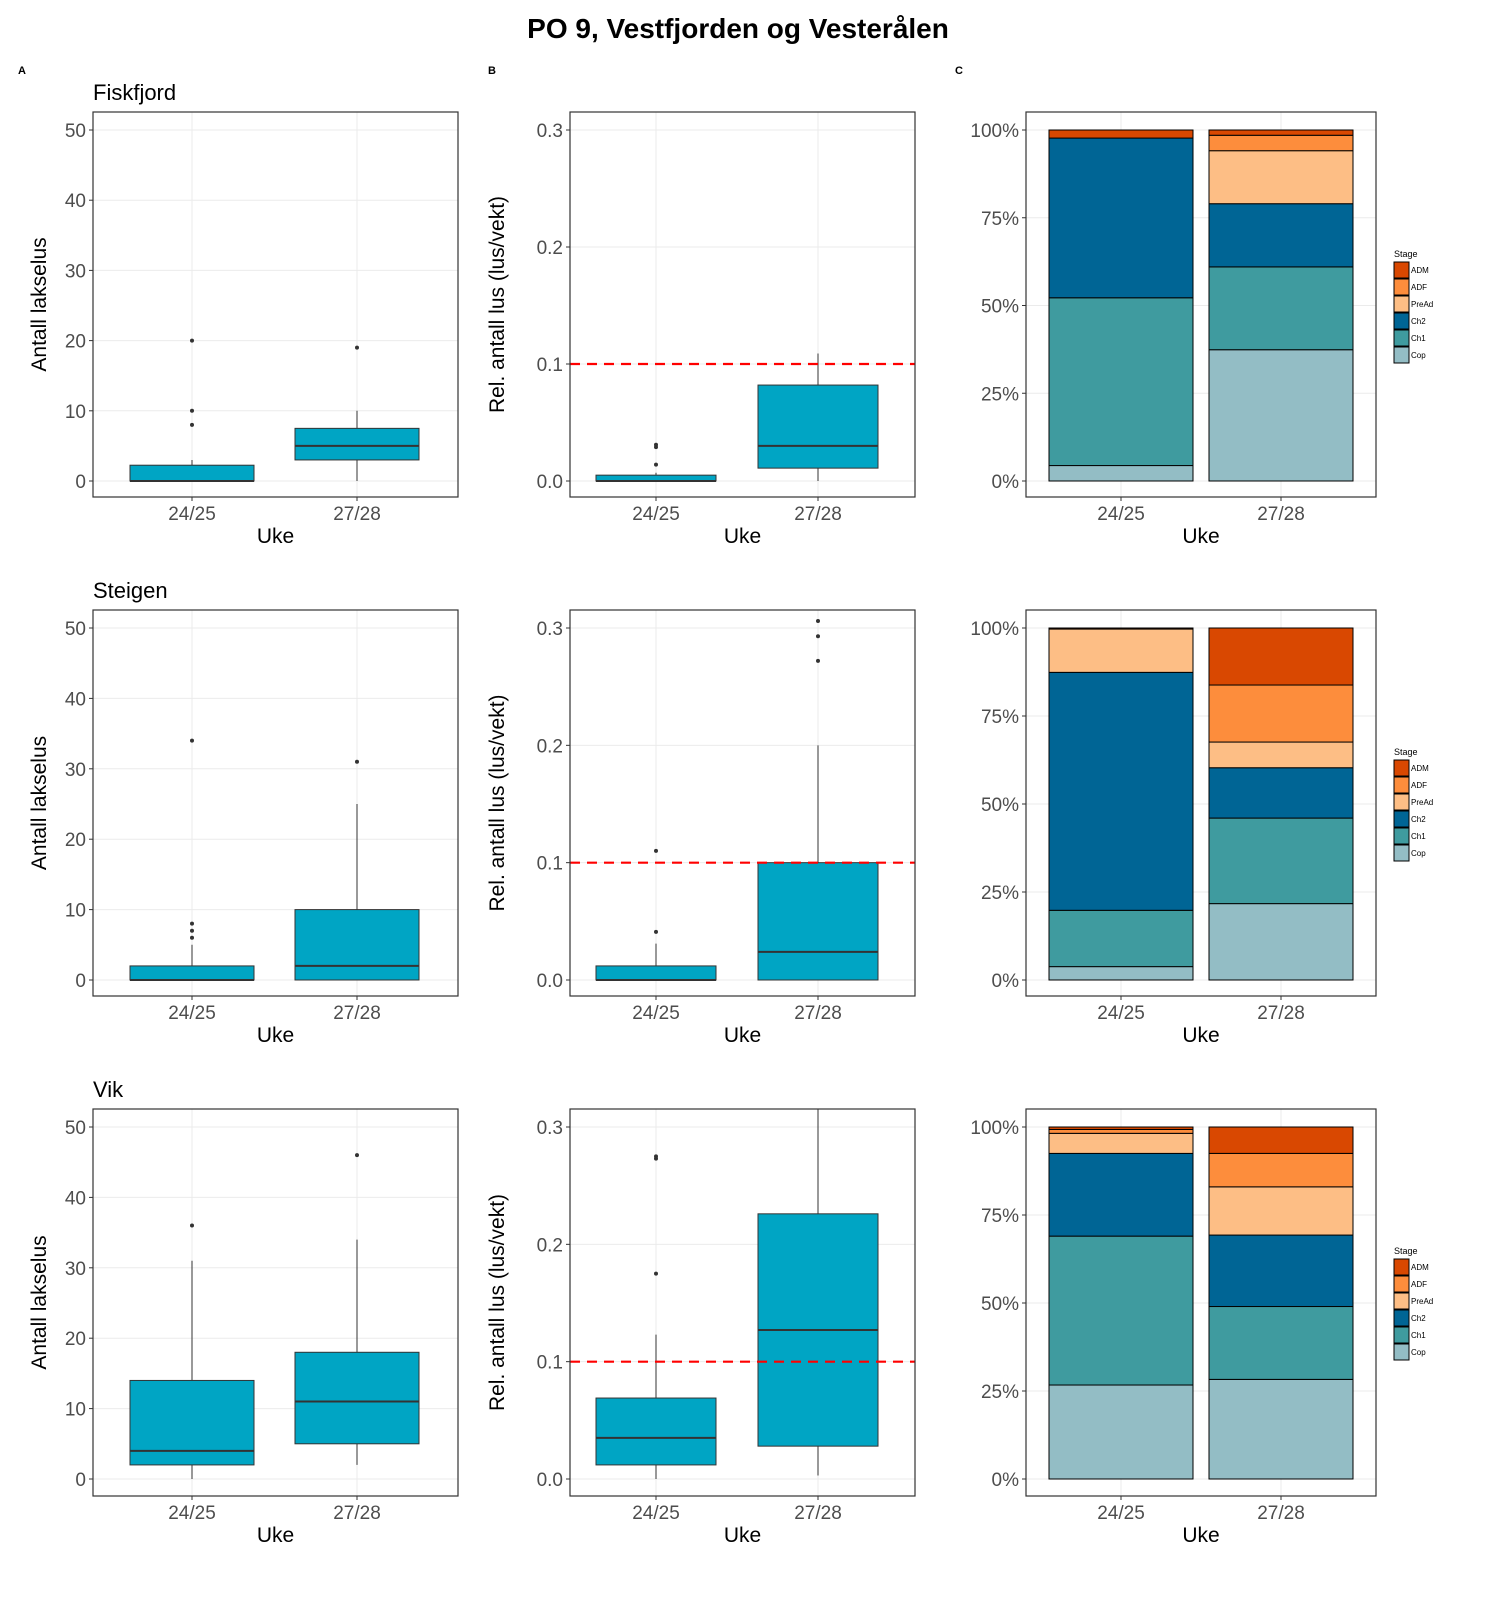  What do you see at coordinates (550, 131) in the screenshot?
I see `tick-label-y: 0.3` at bounding box center [550, 131].